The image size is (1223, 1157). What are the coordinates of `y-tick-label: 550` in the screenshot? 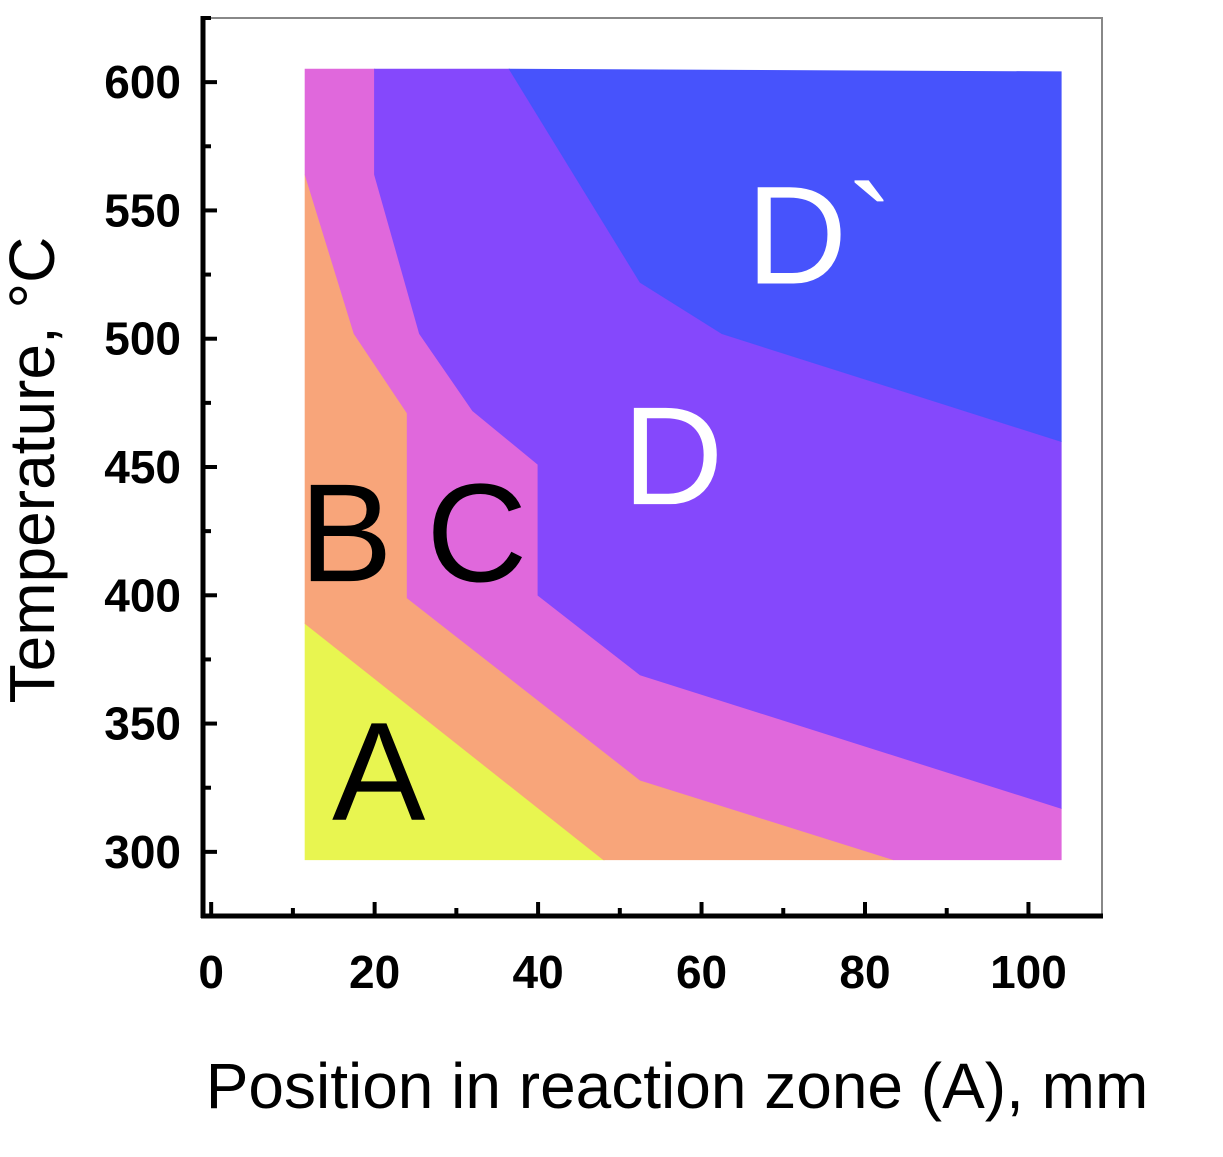 It's located at (142, 210).